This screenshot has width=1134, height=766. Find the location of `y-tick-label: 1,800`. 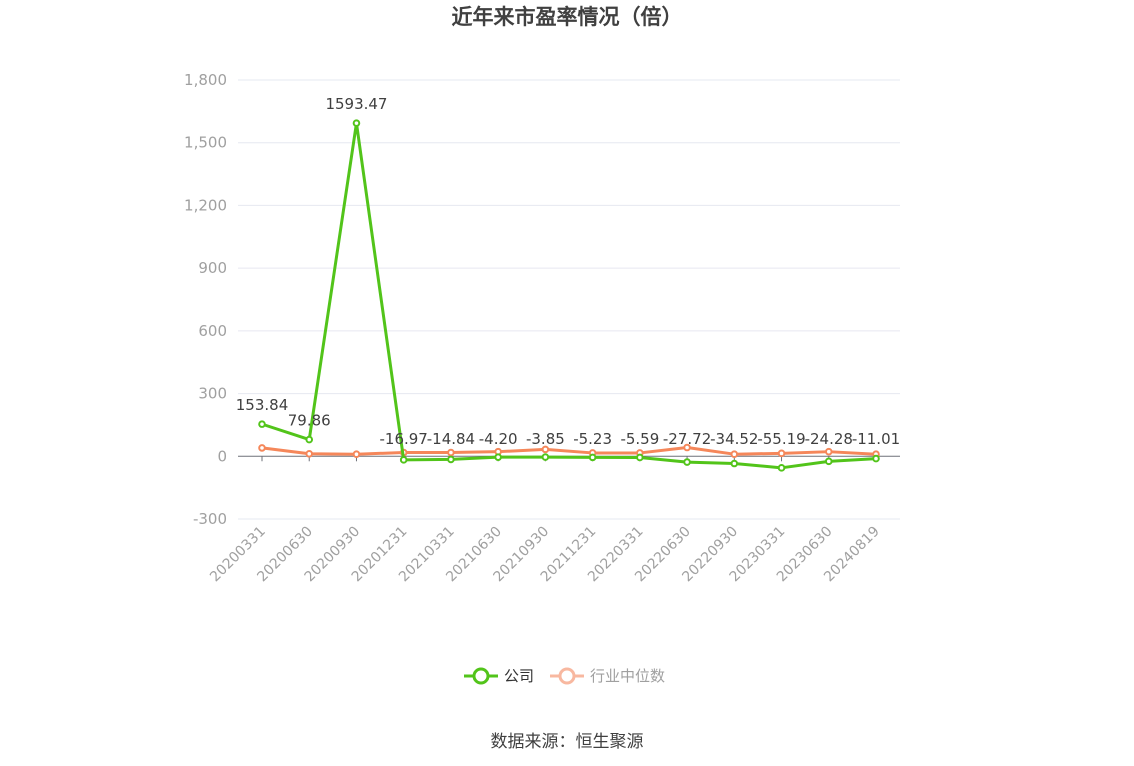

y-tick-label: 1,800 is located at coordinates (205, 80).